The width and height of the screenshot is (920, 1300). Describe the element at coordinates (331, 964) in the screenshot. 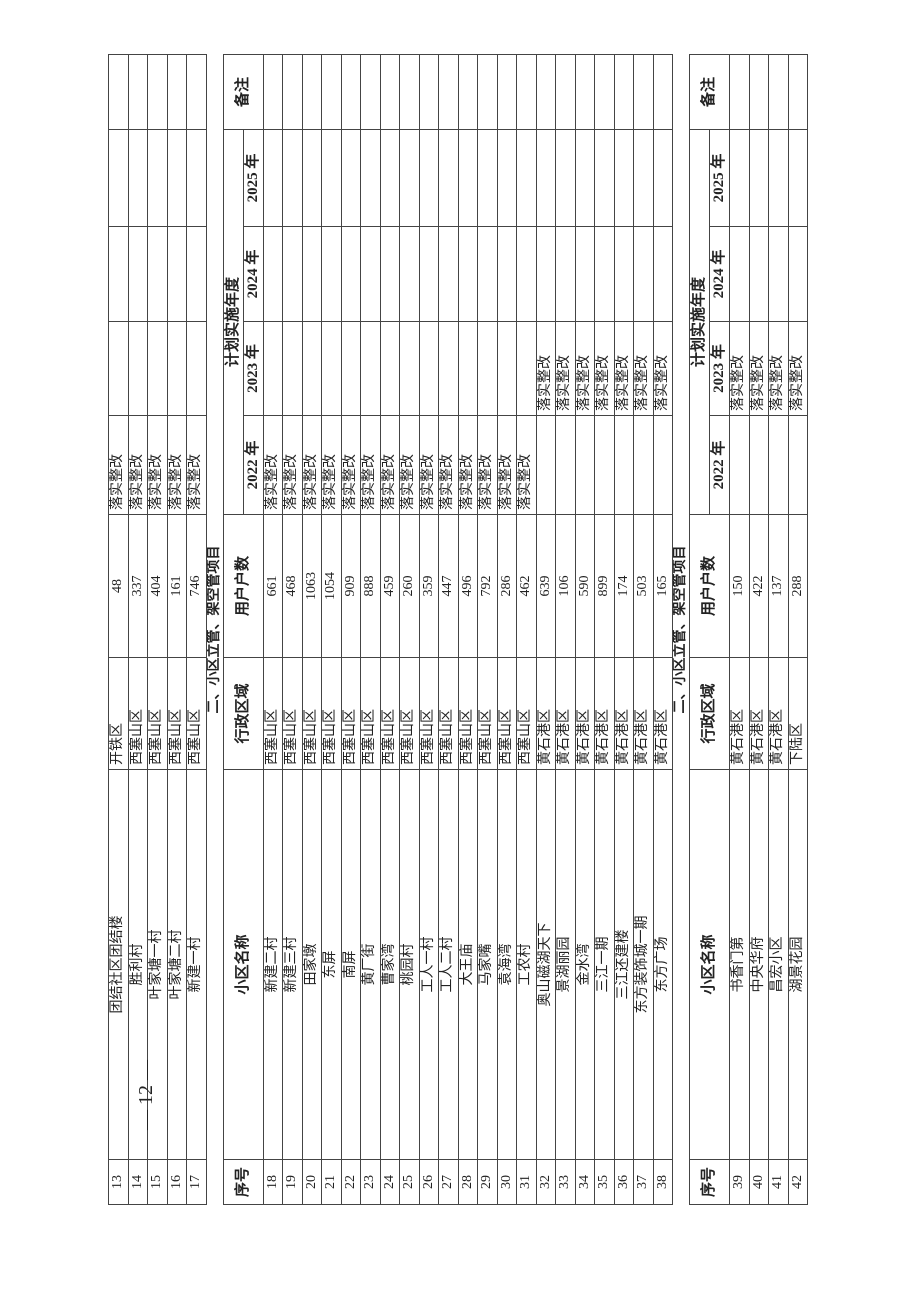

I see `community-name-cell: 东屏` at that location.